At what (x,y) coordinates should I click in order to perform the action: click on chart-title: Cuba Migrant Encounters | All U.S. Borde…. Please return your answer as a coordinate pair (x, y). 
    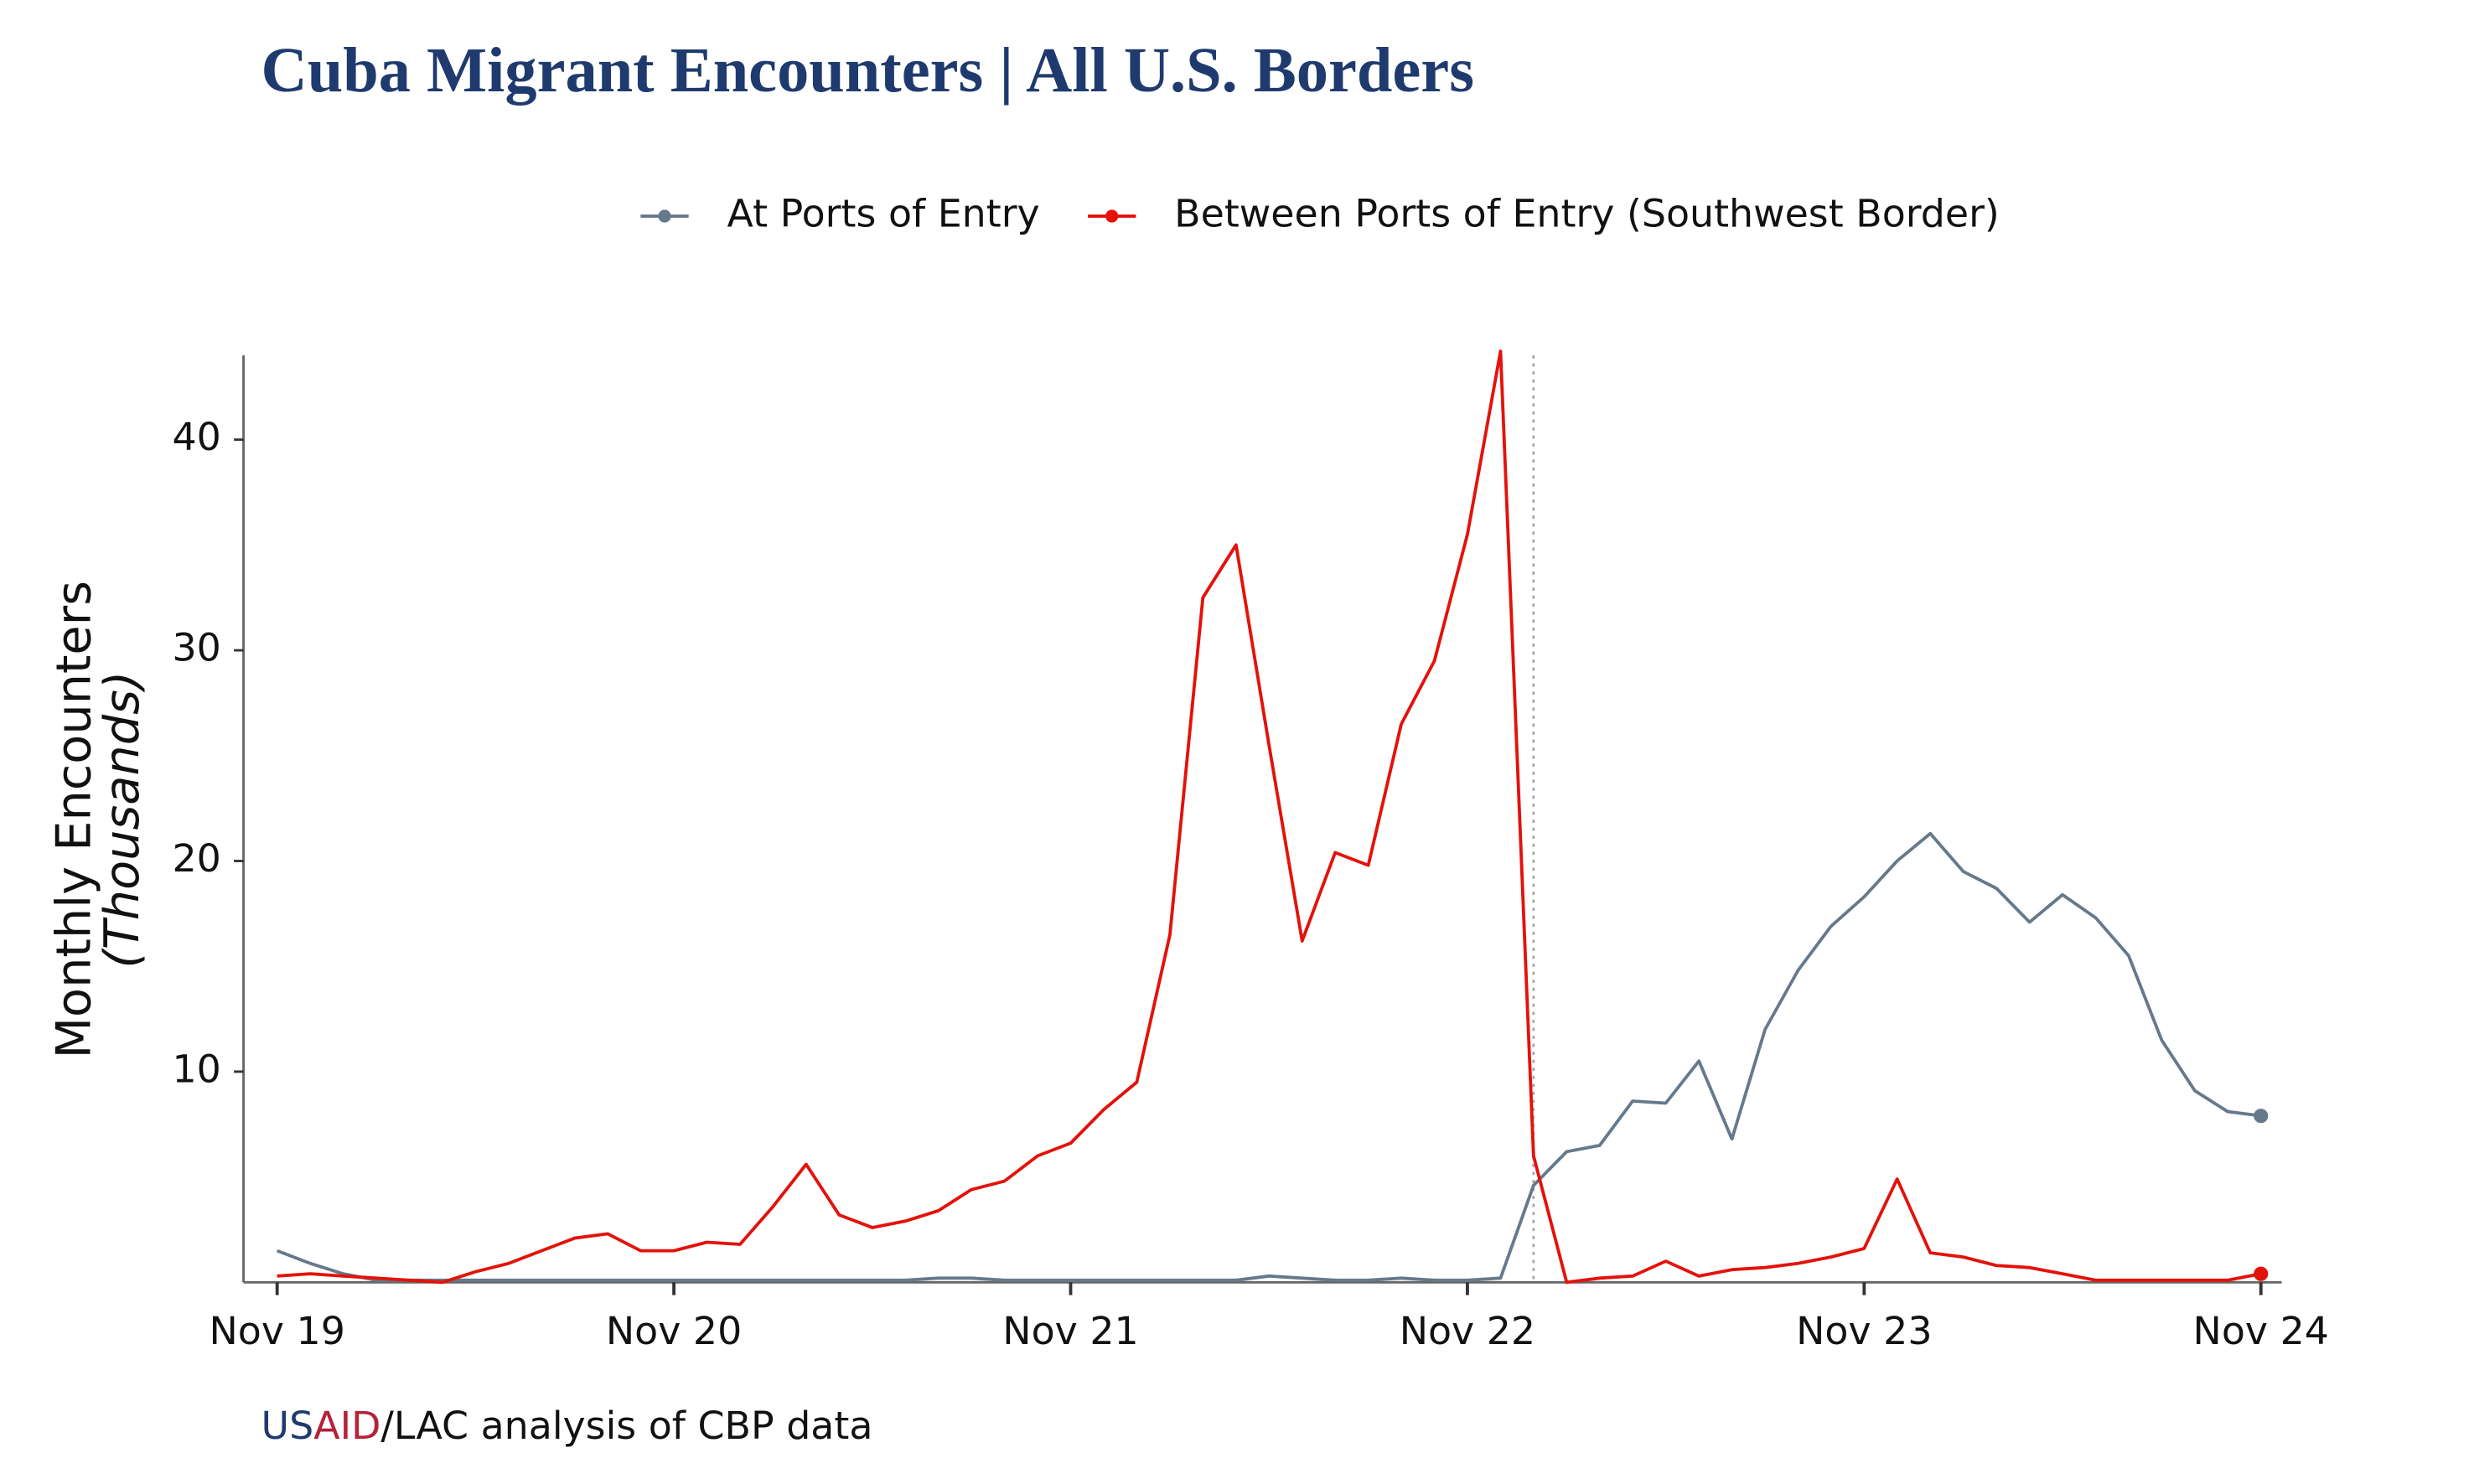
    Looking at the image, I should click on (868, 70).